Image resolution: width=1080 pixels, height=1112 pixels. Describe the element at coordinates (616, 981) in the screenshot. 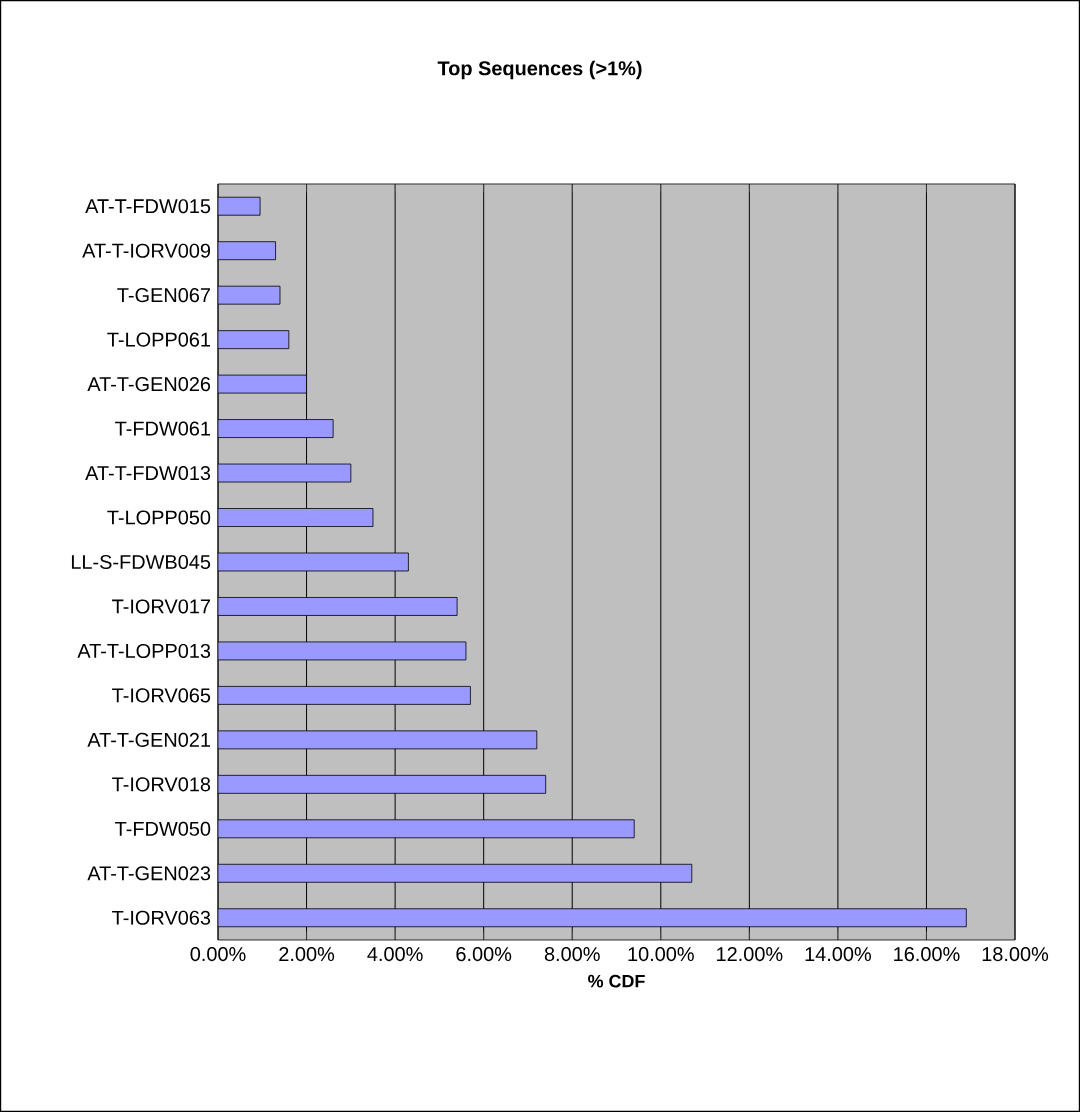

I see `x-axis-title: % CDF` at that location.